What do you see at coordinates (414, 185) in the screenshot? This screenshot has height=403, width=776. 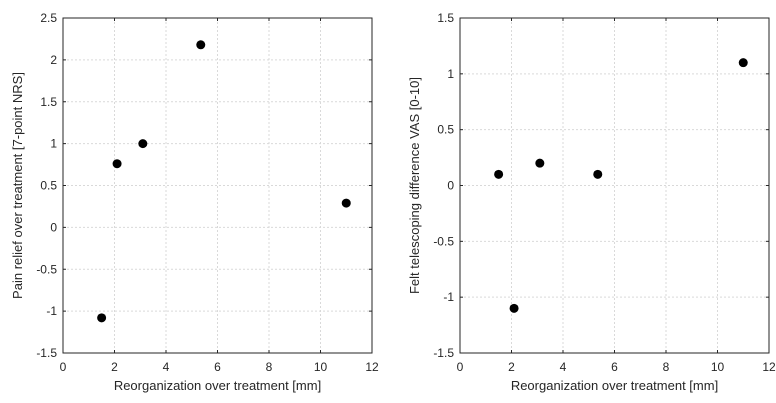 I see `y-axis-label: Felt telescoping difference VAS [0-10]` at bounding box center [414, 185].